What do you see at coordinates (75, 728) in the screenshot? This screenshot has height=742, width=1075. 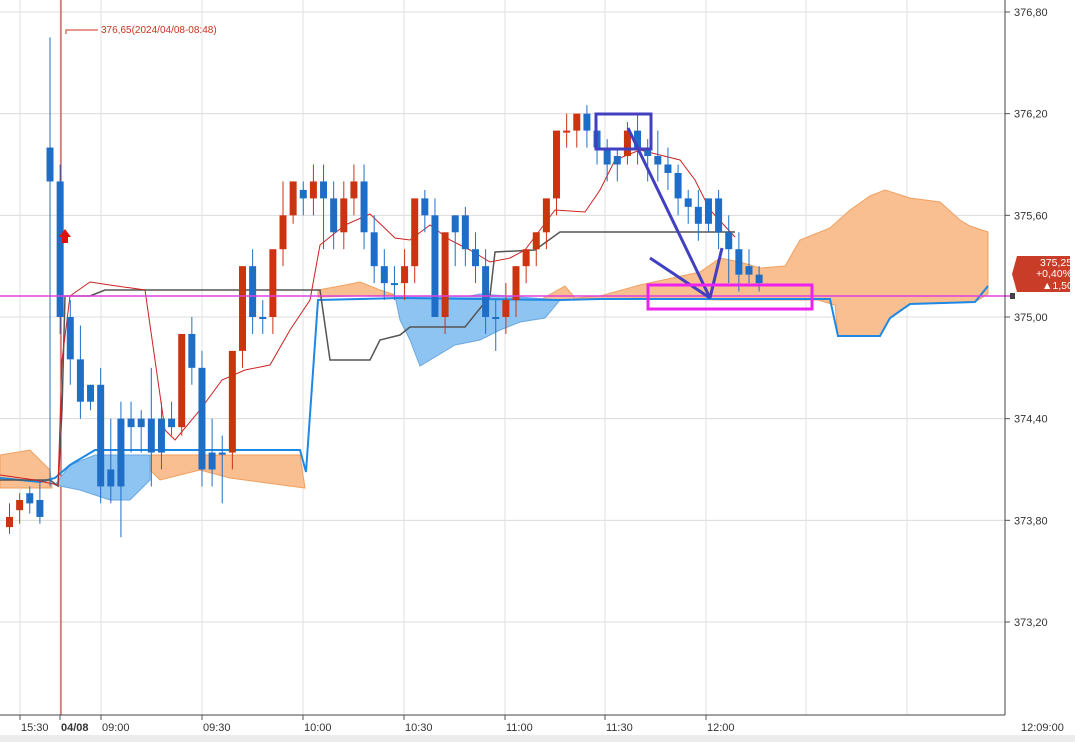 I see `x-tick-label: 04/08` at bounding box center [75, 728].